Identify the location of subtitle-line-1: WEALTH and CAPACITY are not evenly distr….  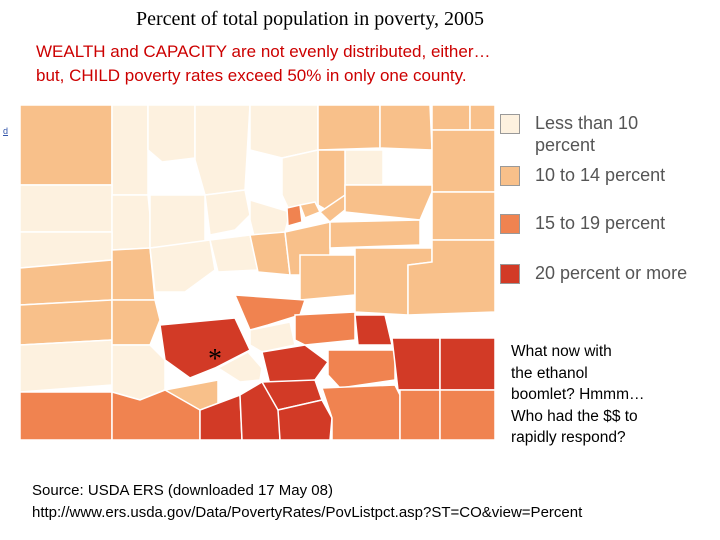
(263, 51).